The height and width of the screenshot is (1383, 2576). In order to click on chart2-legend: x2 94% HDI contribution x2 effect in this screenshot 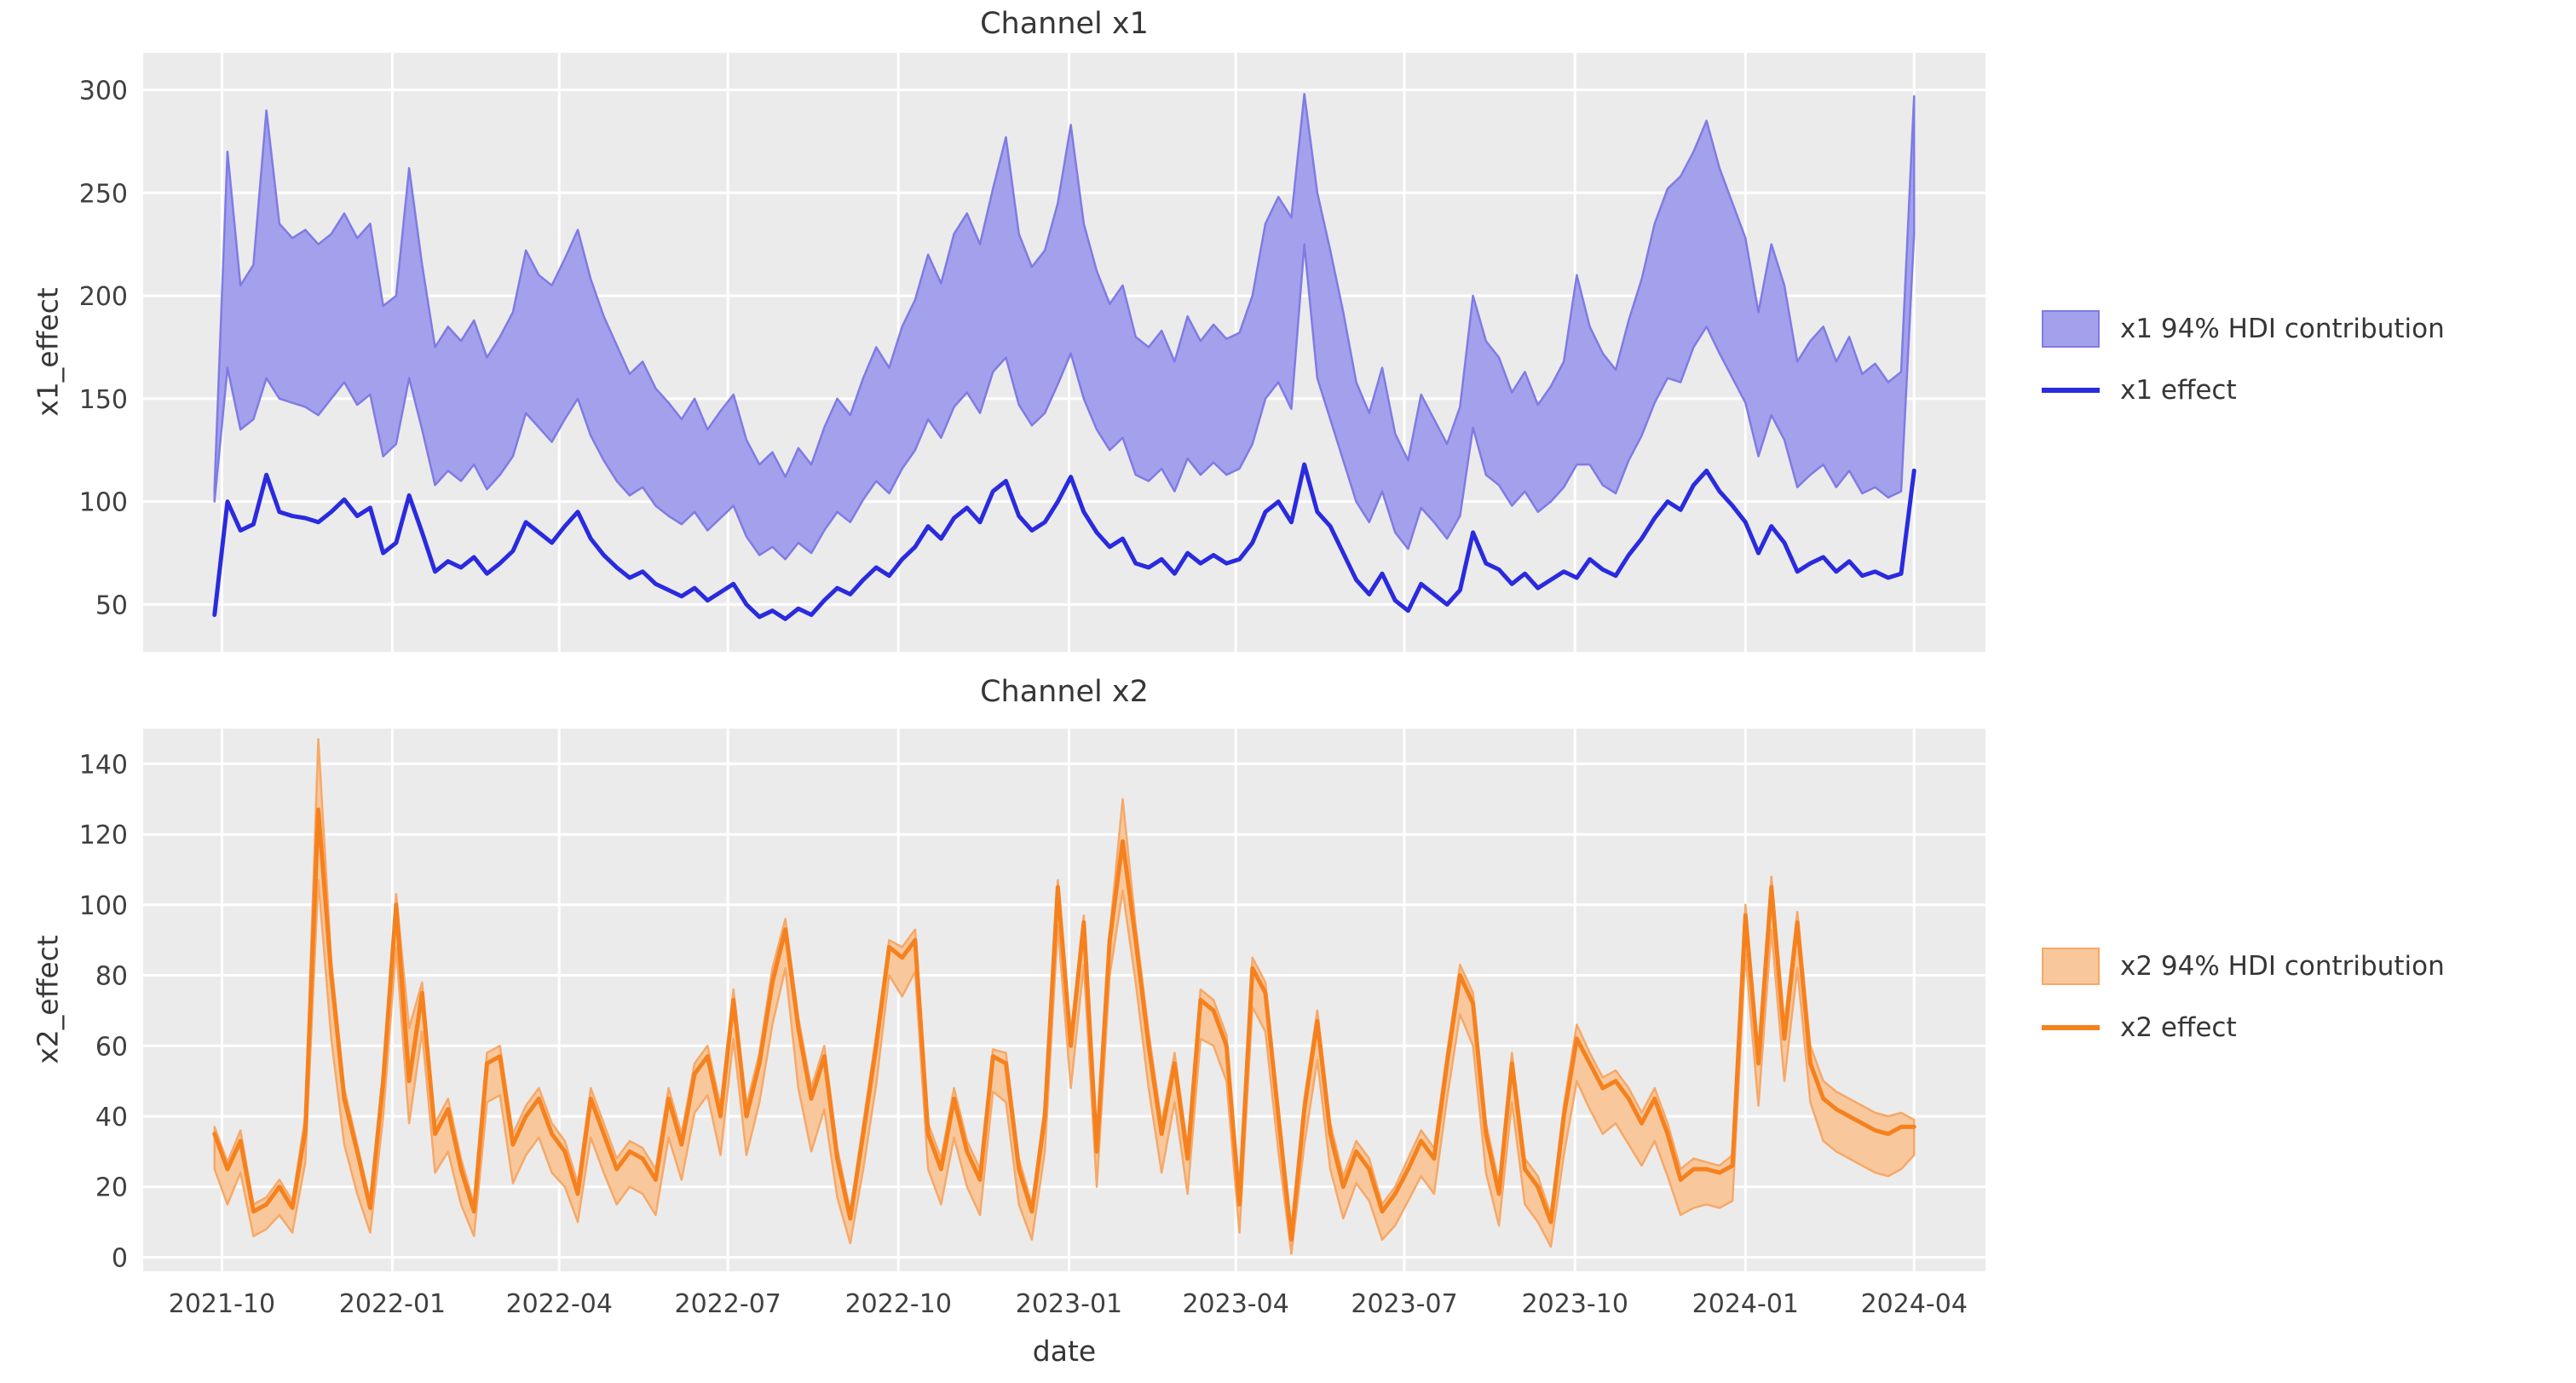, I will do `click(2243, 997)`.